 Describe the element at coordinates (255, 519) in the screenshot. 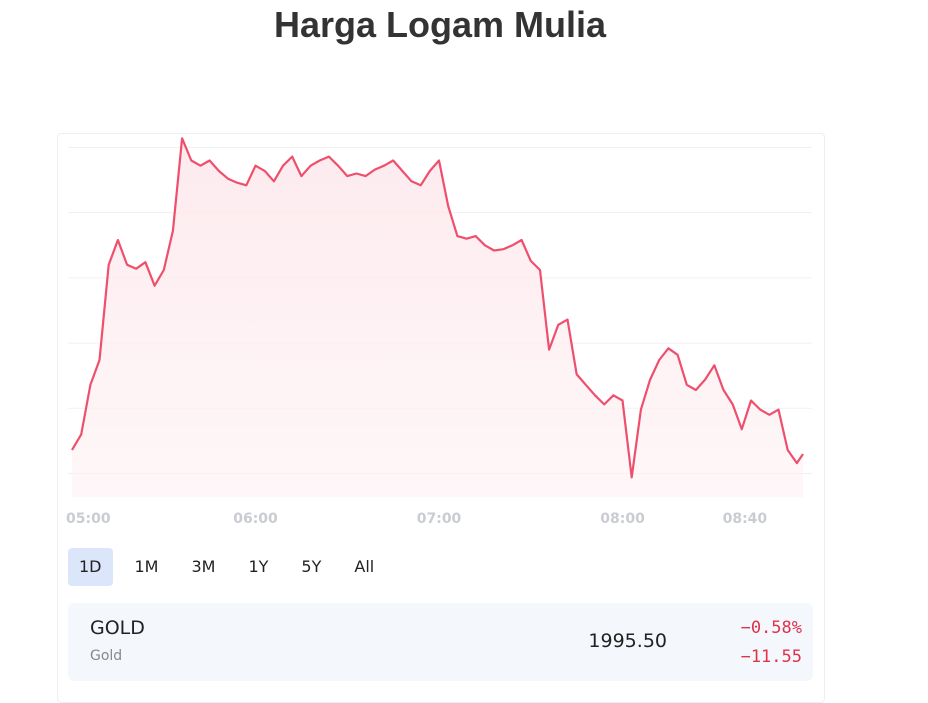

I see `x-tick-label: 06:00` at that location.